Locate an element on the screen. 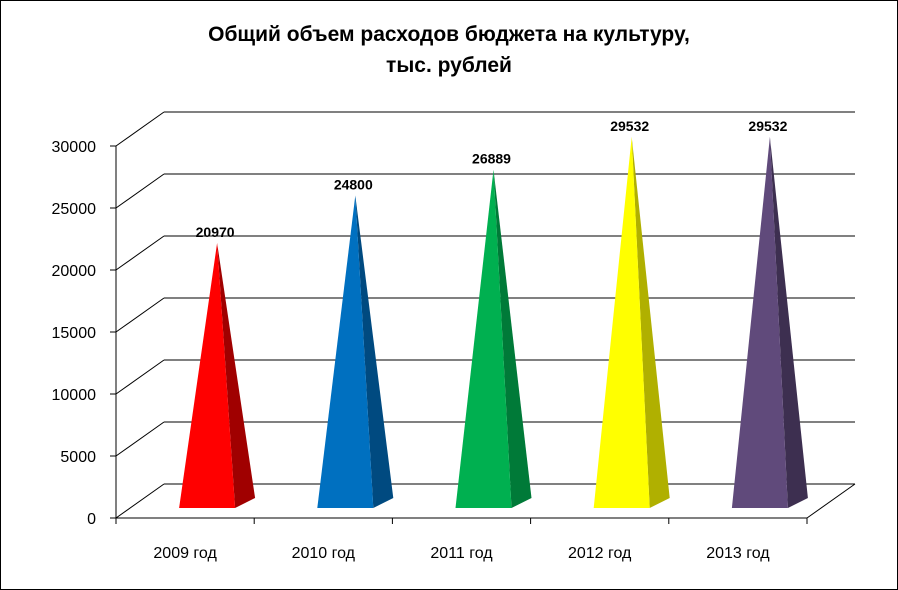 The height and width of the screenshot is (590, 898). y-tick-label-4: 20000 is located at coordinates (74, 271).